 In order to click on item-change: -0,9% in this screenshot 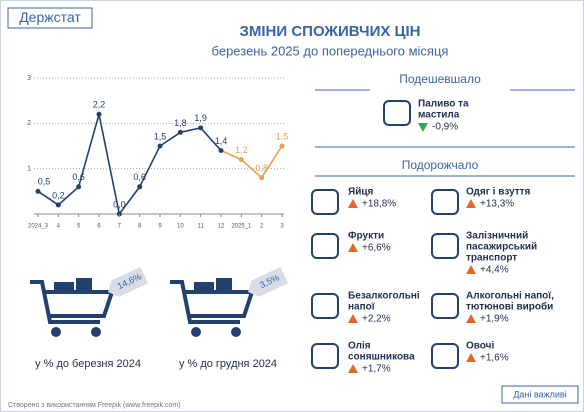, I will do `click(445, 127)`.